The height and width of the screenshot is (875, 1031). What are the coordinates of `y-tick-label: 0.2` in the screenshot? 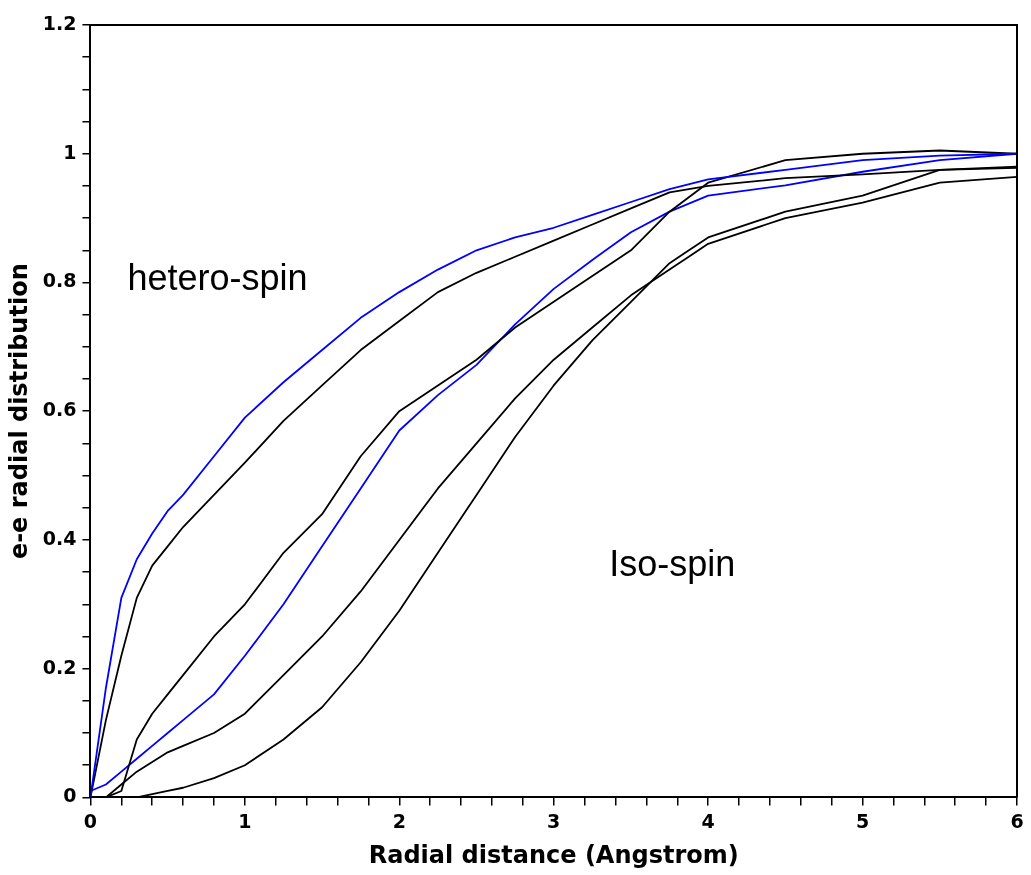 It's located at (59, 666).